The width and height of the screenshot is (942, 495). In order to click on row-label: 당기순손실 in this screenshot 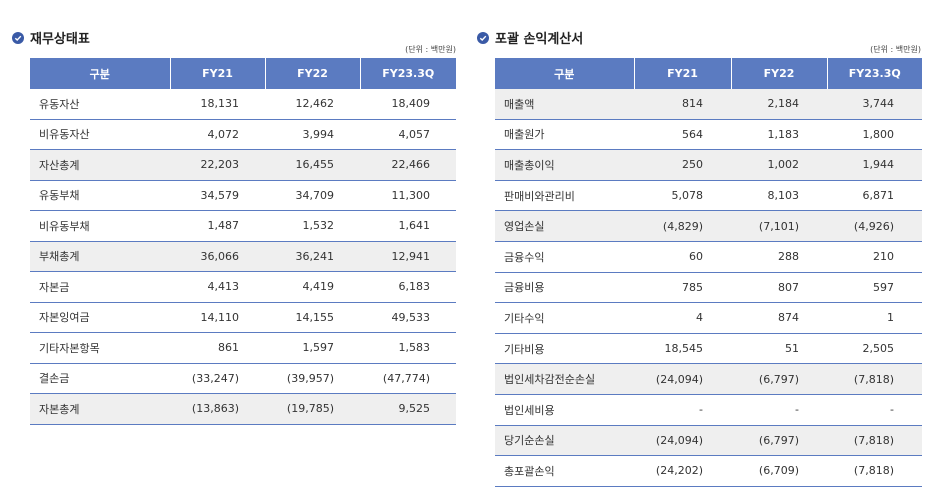, I will do `click(564, 441)`.